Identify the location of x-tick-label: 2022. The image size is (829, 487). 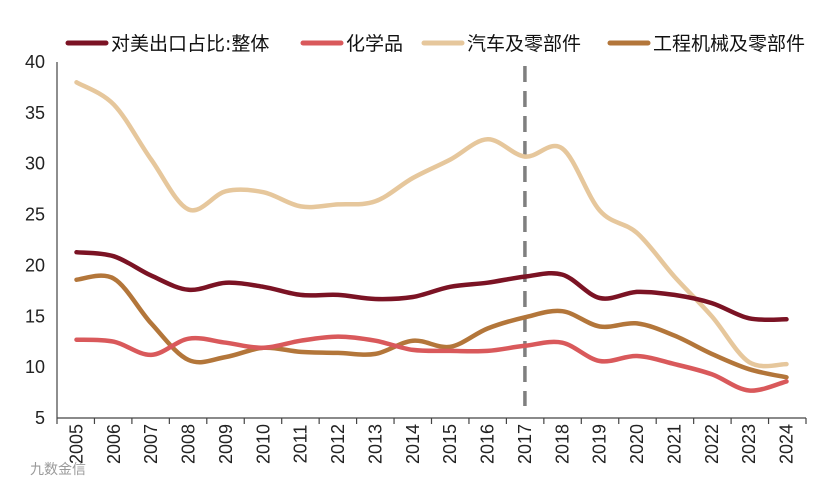
(712, 444).